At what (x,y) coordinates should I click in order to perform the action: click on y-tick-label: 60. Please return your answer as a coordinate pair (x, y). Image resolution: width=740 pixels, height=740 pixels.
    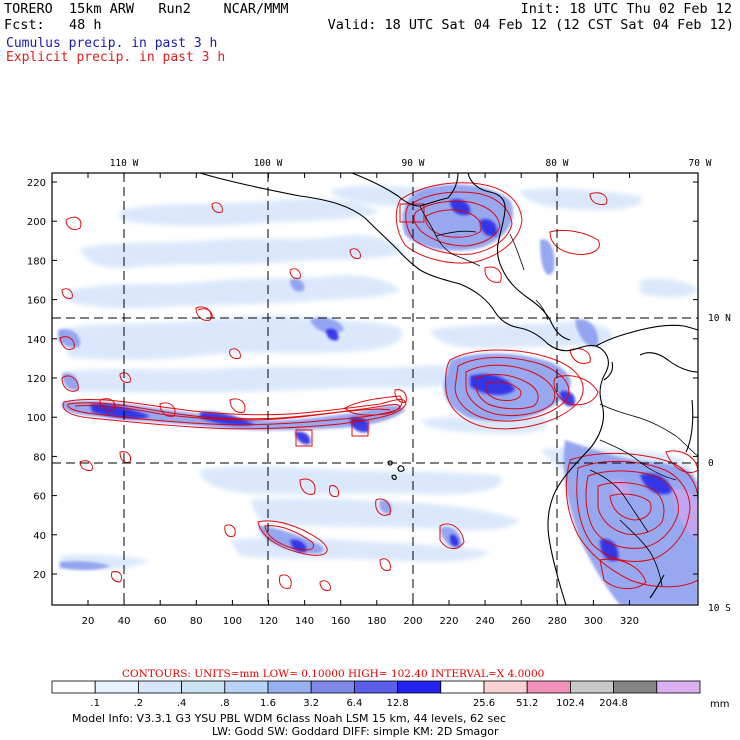
    Looking at the image, I should click on (39, 497).